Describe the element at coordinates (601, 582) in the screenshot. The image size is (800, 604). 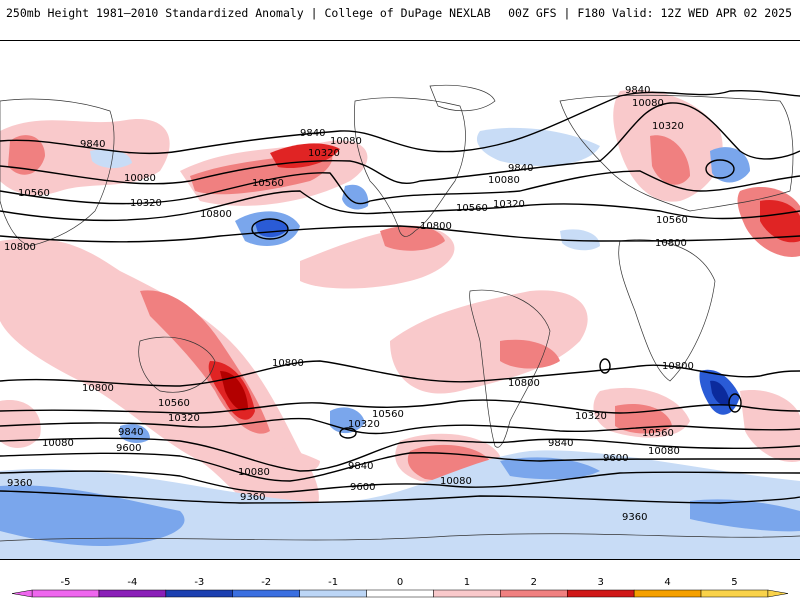
I see `legend-tick-label: 3` at that location.